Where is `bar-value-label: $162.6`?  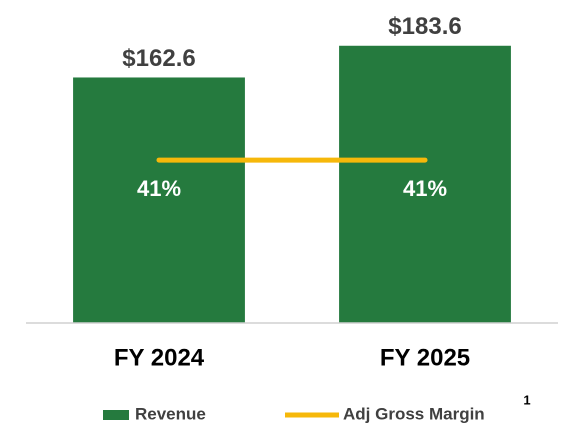
bar-value-label: $162.6 is located at coordinates (158, 58).